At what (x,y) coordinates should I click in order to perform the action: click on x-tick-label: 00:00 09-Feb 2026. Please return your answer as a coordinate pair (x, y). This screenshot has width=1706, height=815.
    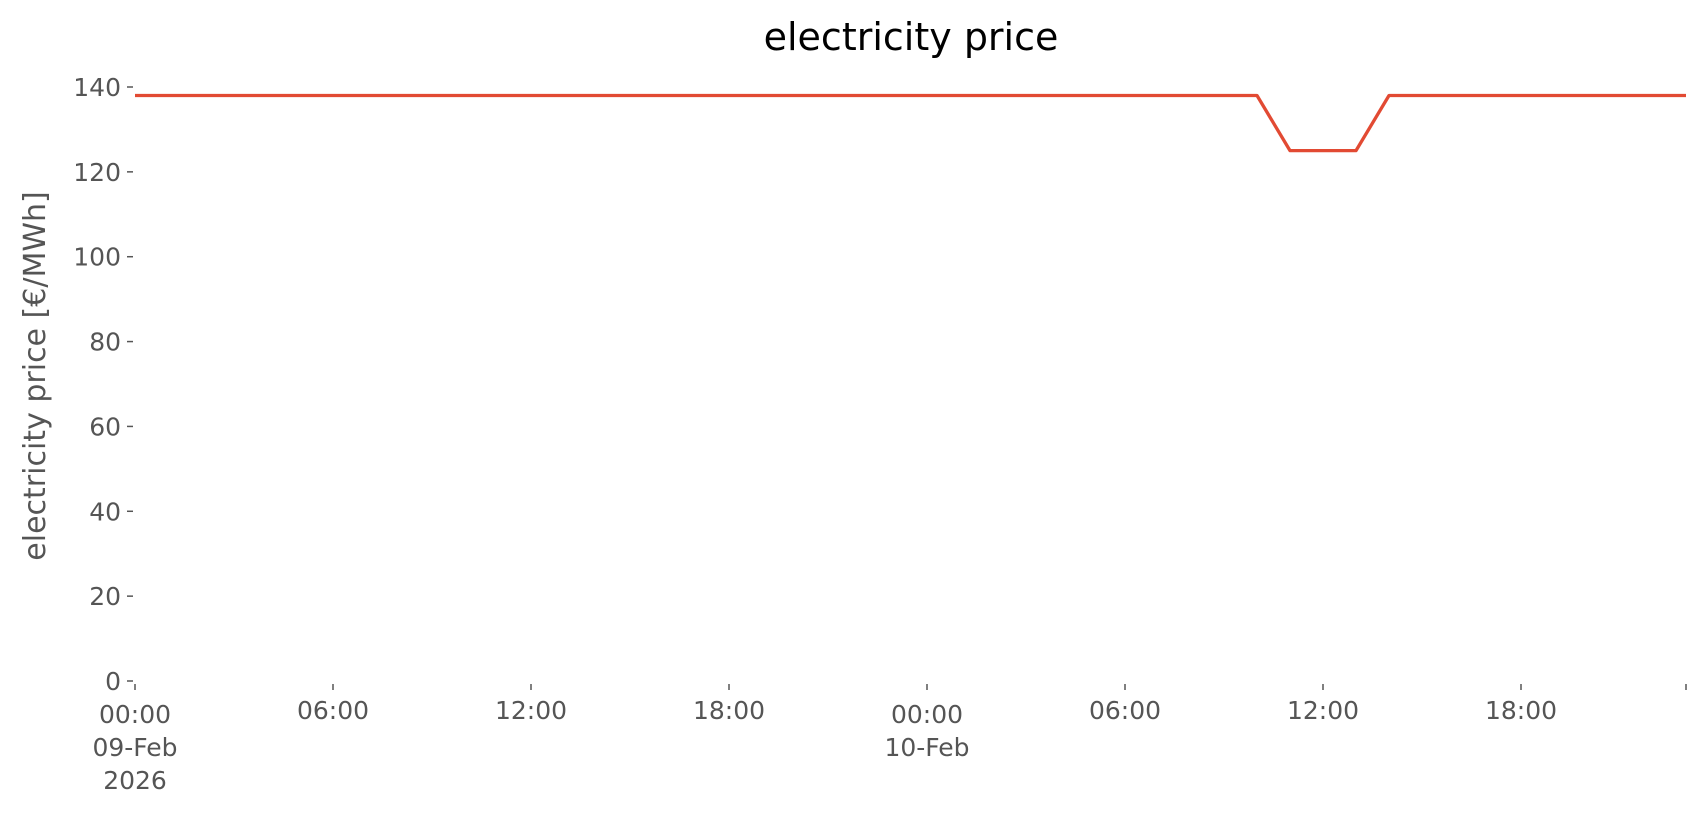
    Looking at the image, I should click on (134, 747).